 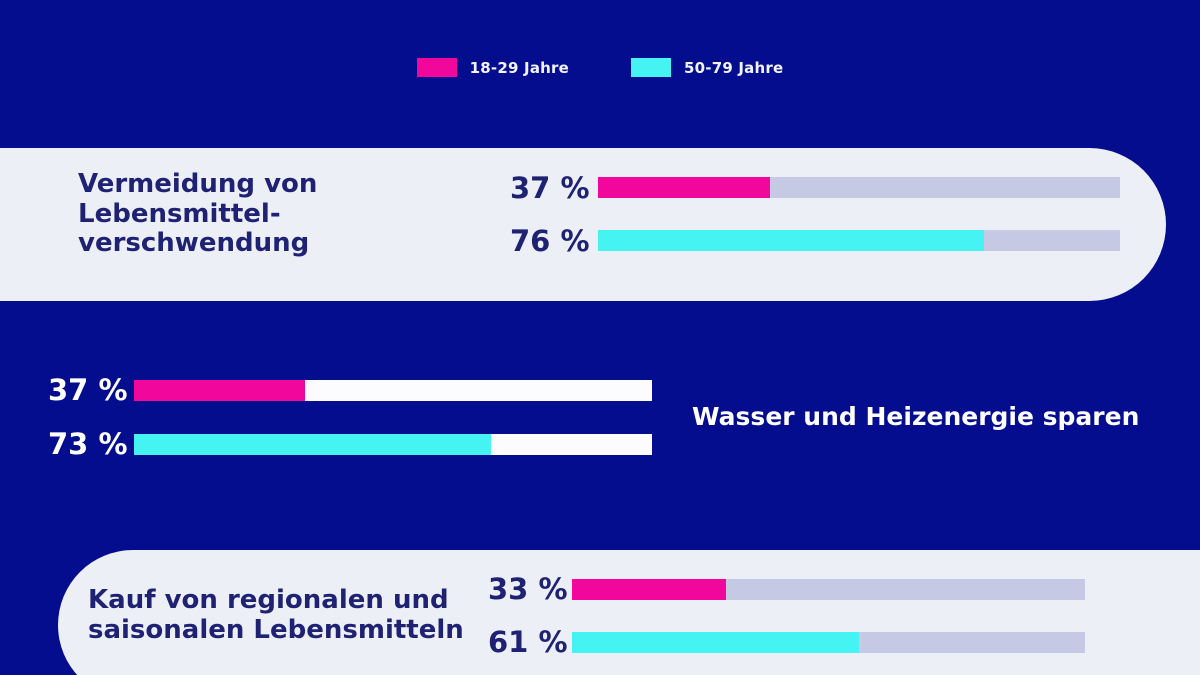 What do you see at coordinates (550, 240) in the screenshot?
I see `bar-value-label: 76 %` at bounding box center [550, 240].